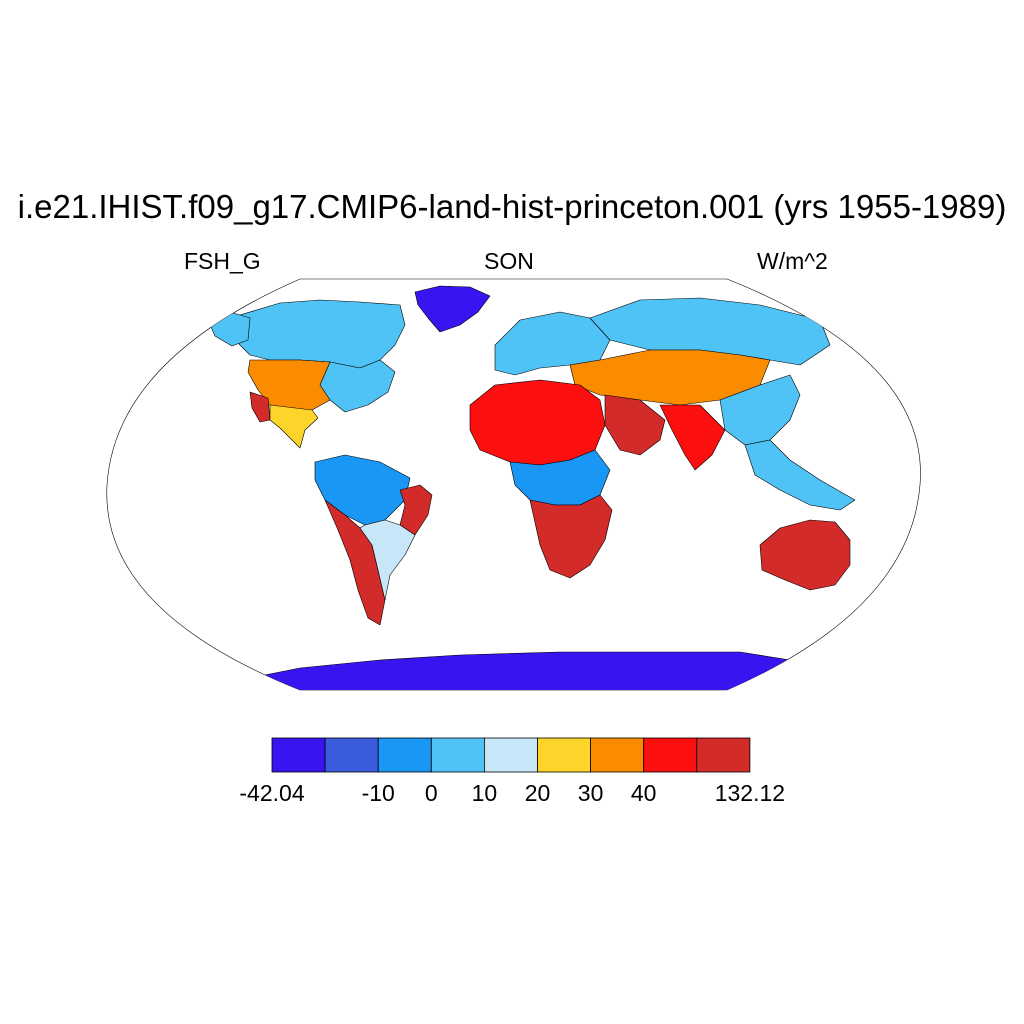  What do you see at coordinates (537, 793) in the screenshot?
I see `colorbar-tick-label: 20` at bounding box center [537, 793].